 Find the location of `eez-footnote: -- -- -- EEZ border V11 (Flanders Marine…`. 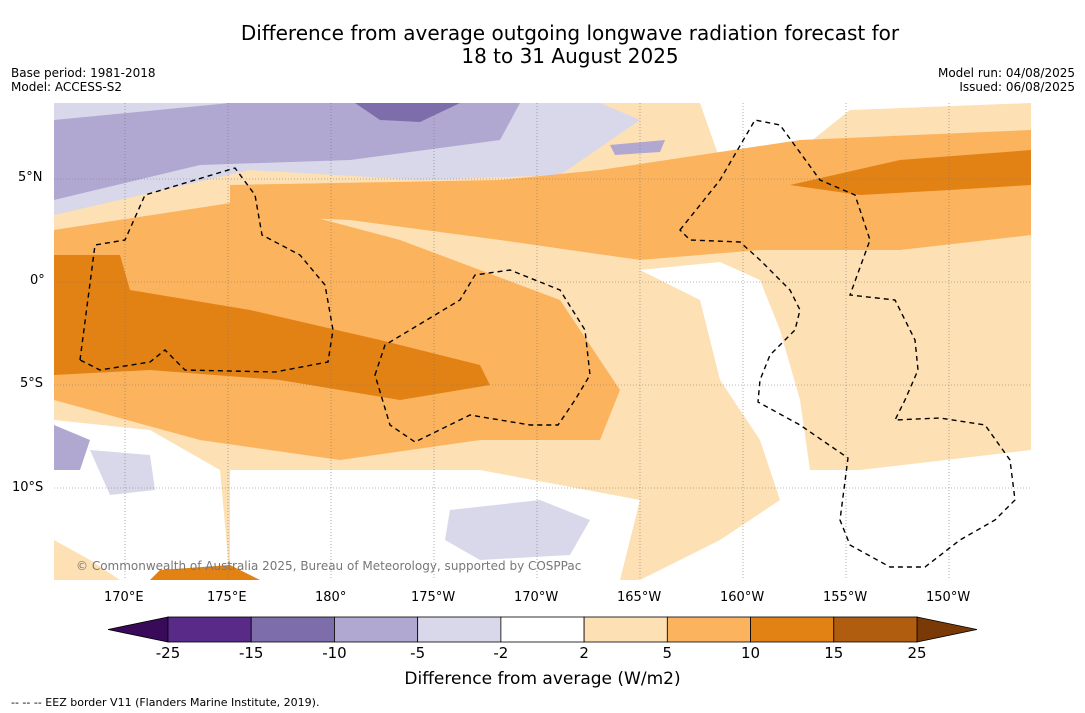

eez-footnote: -- -- -- EEZ border V11 (Flanders Marine… is located at coordinates (165, 702).